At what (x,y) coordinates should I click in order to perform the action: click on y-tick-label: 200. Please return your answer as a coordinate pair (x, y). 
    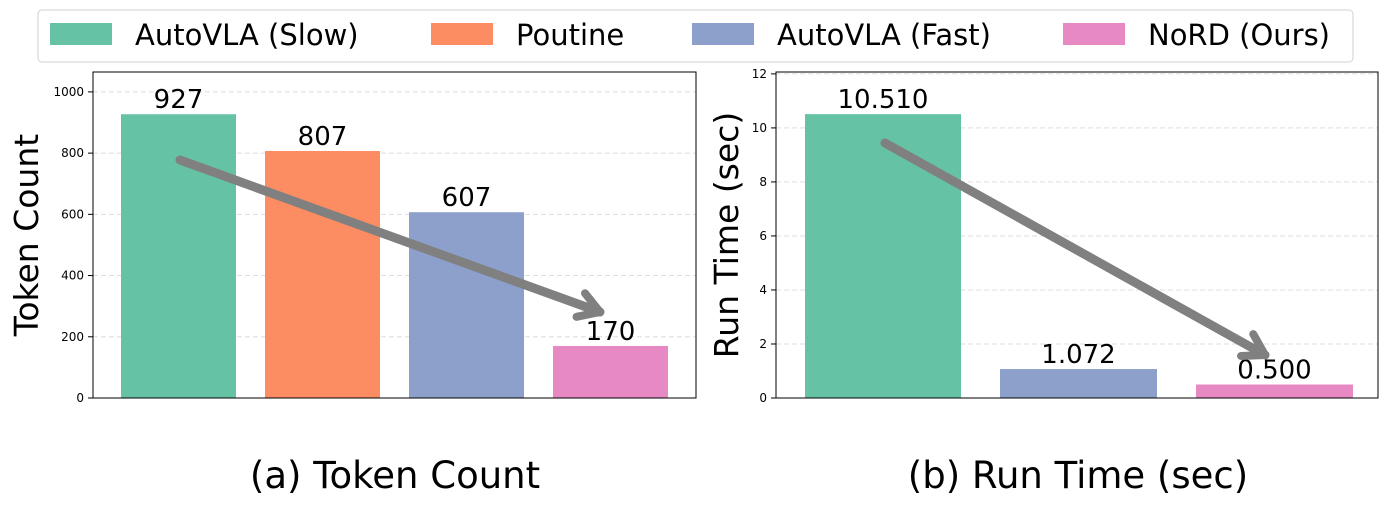
    Looking at the image, I should click on (72, 337).